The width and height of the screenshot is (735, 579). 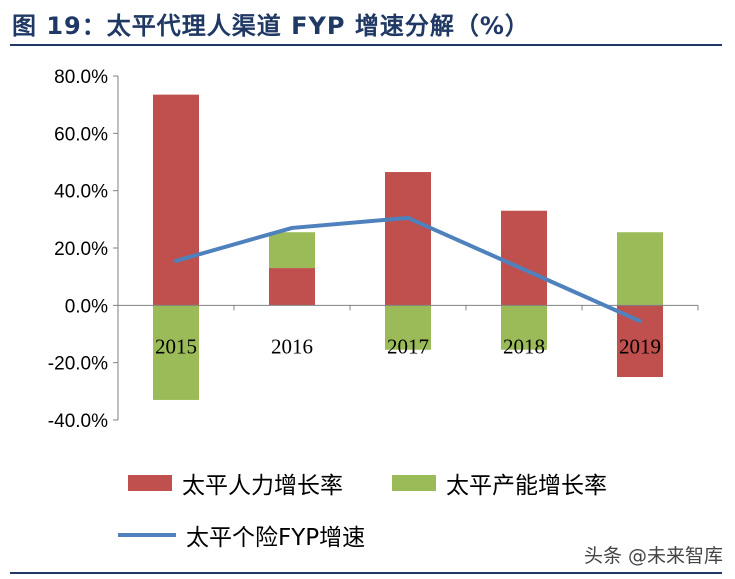 What do you see at coordinates (408, 346) in the screenshot?
I see `x-tick-label: 2017` at bounding box center [408, 346].